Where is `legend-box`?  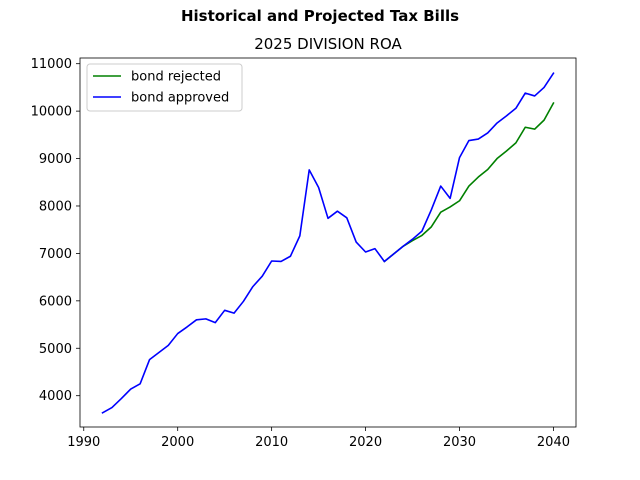
legend-box is located at coordinates (164, 87).